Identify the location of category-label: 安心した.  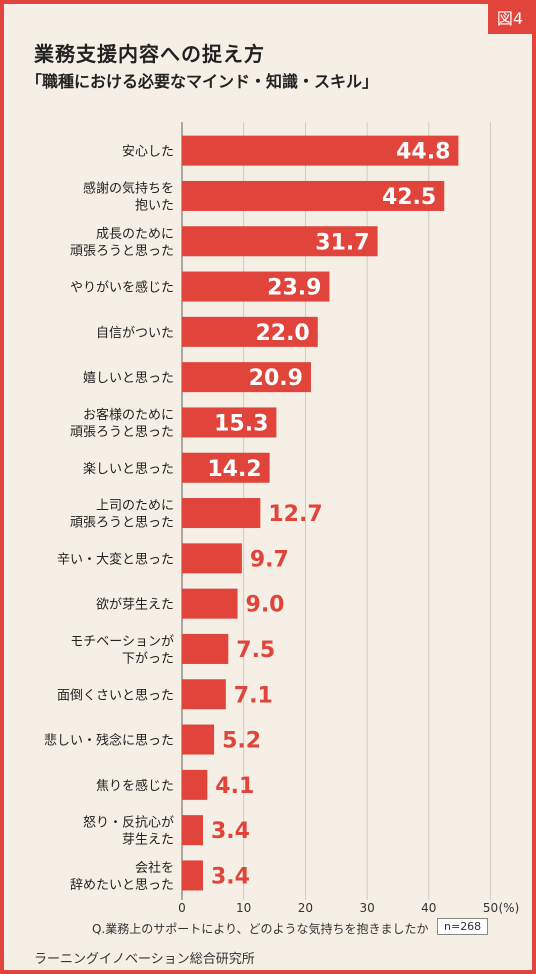
(148, 152).